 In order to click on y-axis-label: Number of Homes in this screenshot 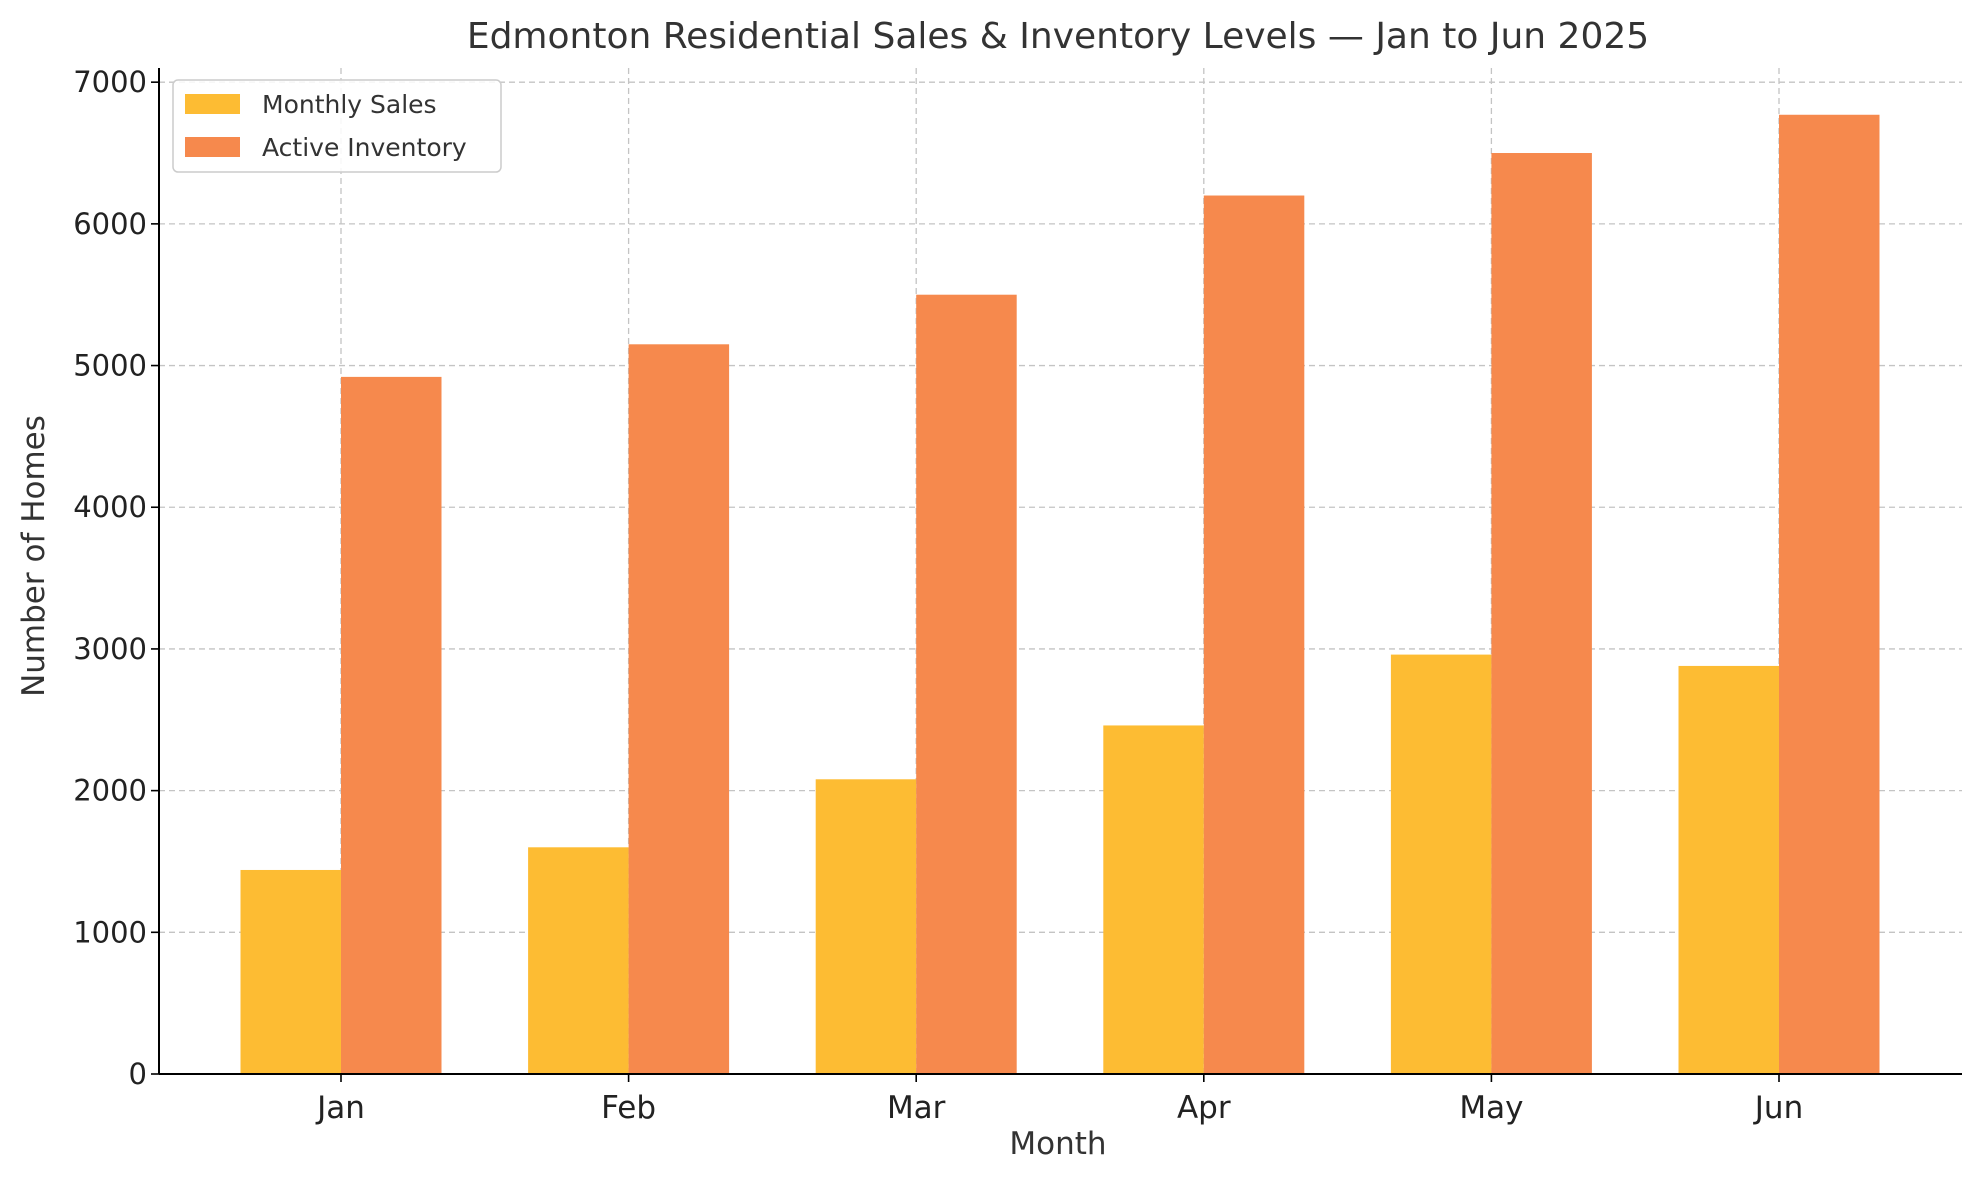, I will do `click(34, 556)`.